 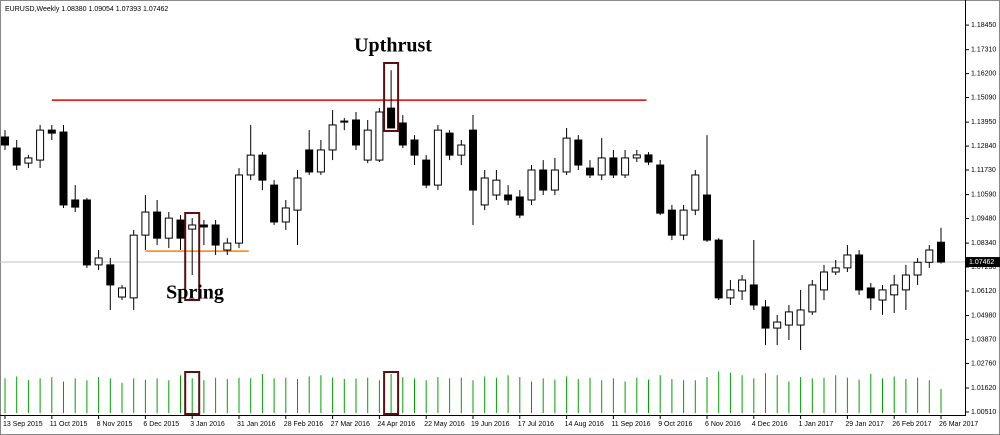 What do you see at coordinates (675, 424) in the screenshot?
I see `x-tick-label: 9 Oct 2016` at bounding box center [675, 424].